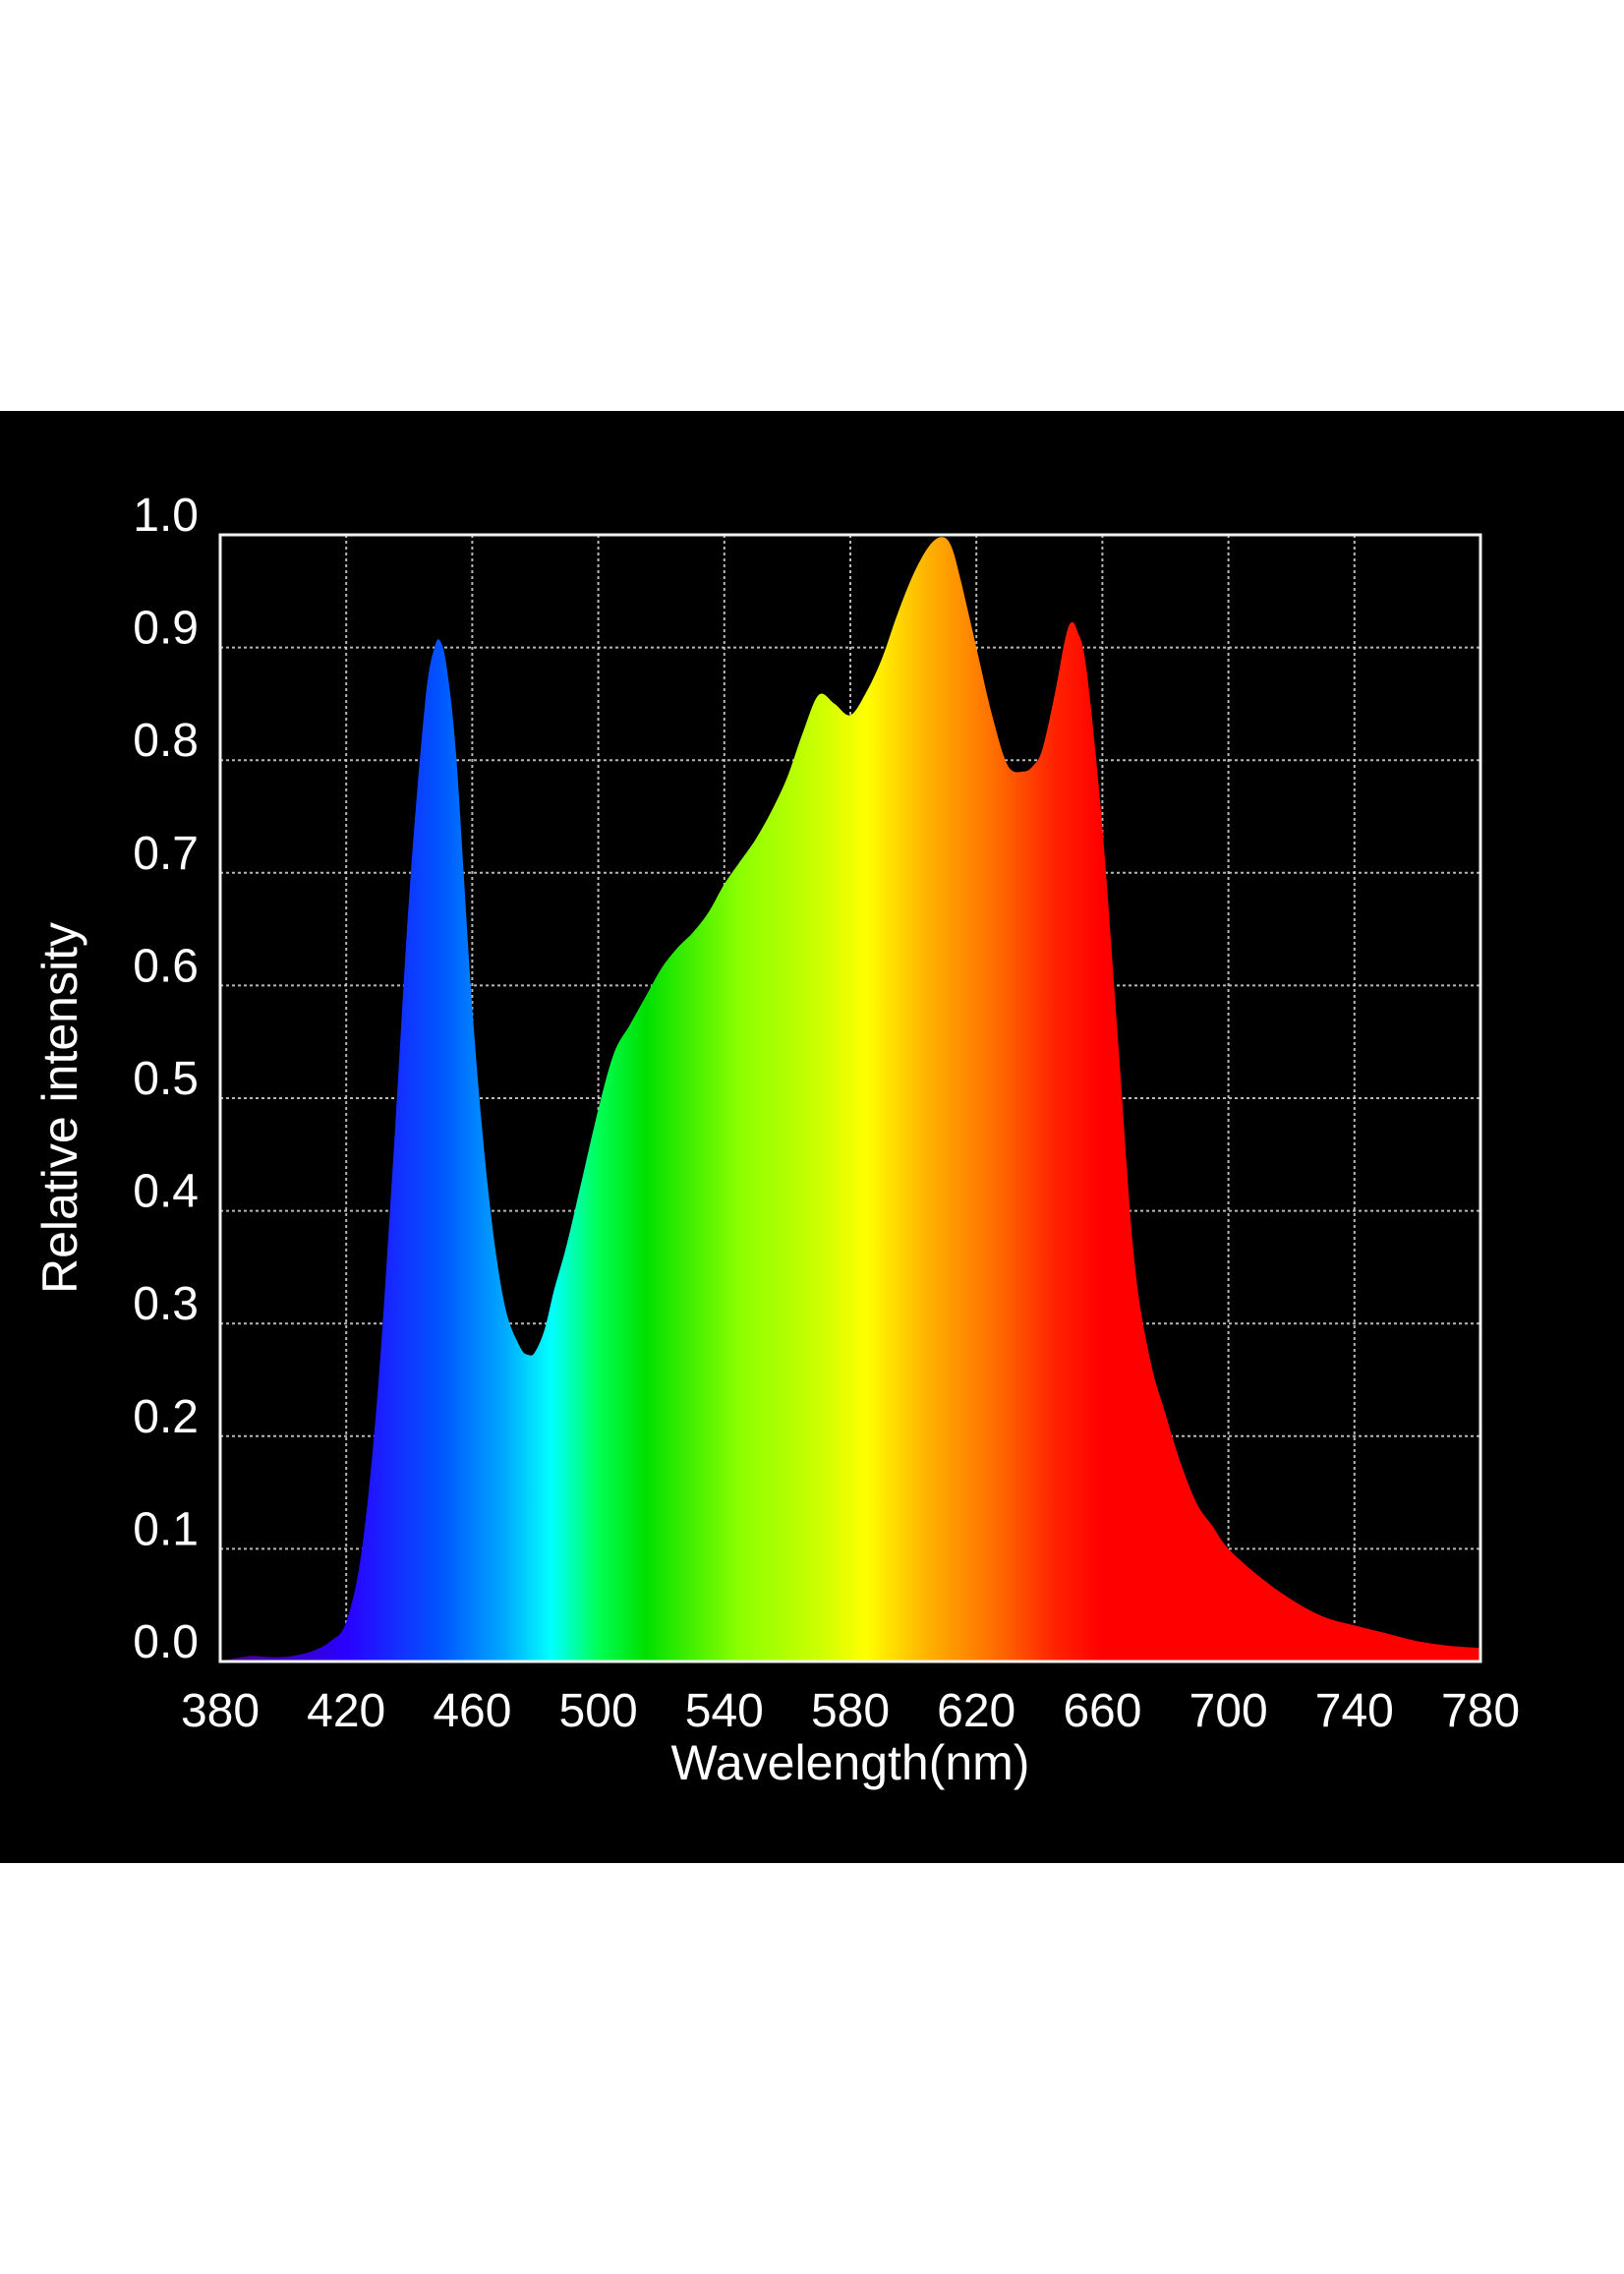  Describe the element at coordinates (166, 629) in the screenshot. I see `y-tick-label: 0.9` at that location.